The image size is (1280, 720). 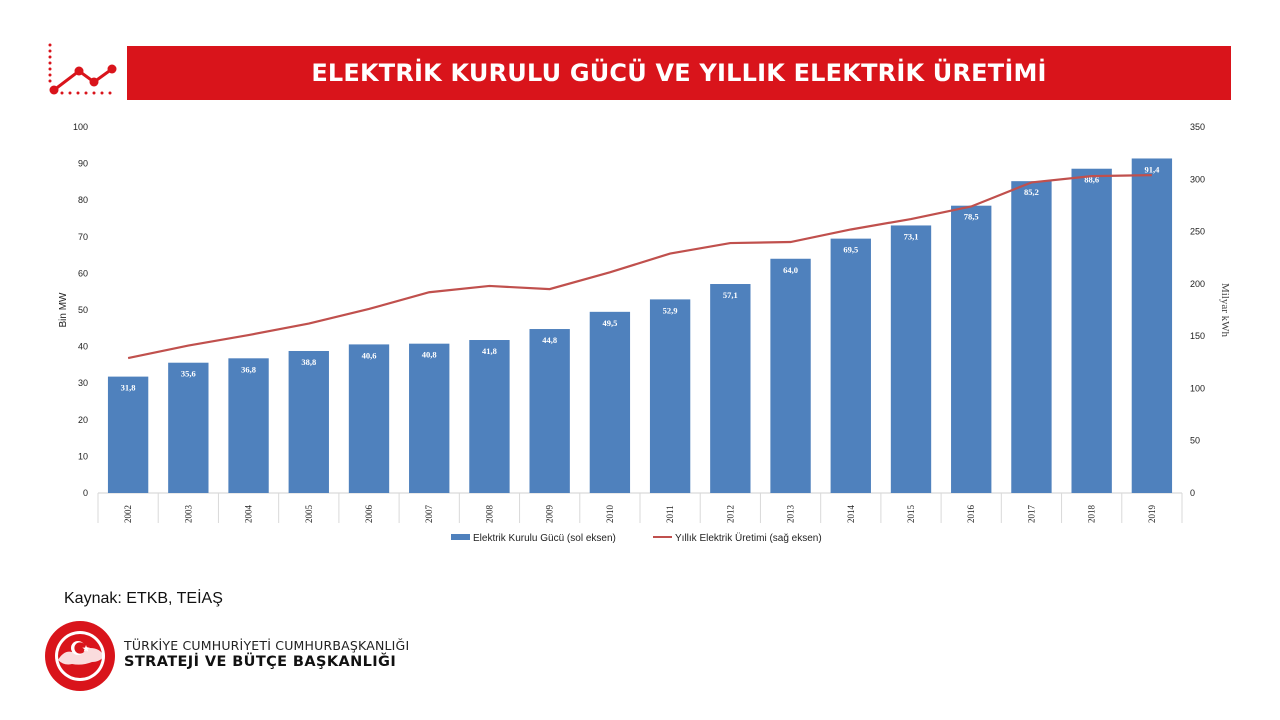 I want to click on right-axis: 0 50 100 150 200 250 300 350, so click(x=1197, y=310).